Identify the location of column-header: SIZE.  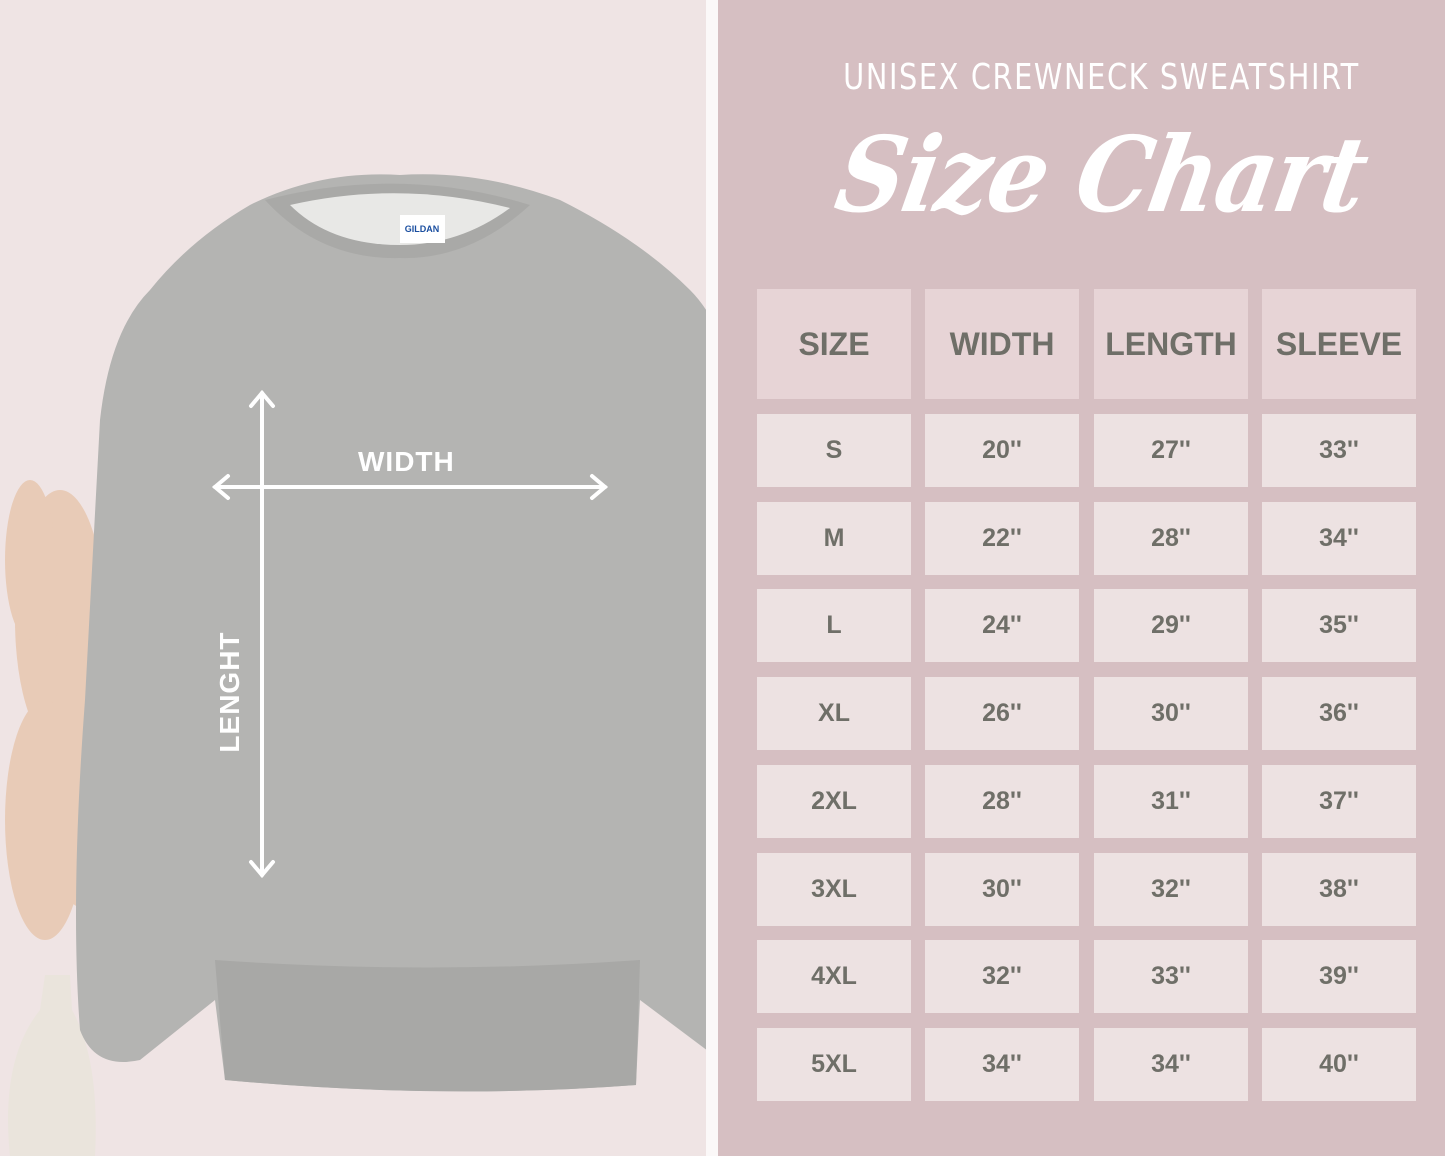
(834, 344).